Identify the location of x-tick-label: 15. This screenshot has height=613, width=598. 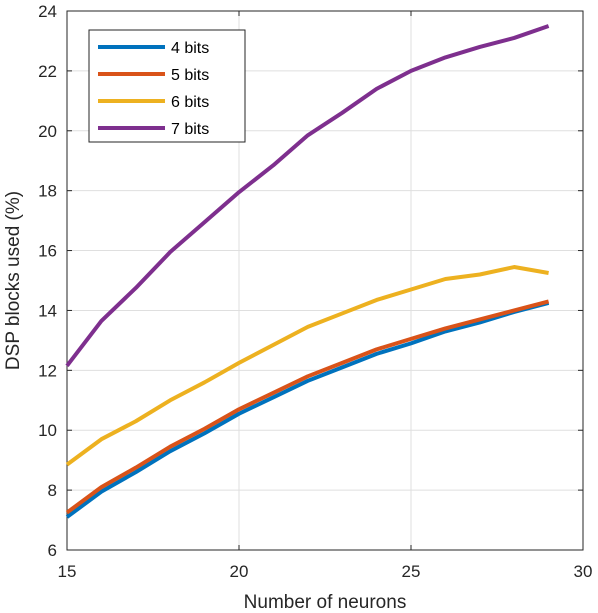
(67, 571).